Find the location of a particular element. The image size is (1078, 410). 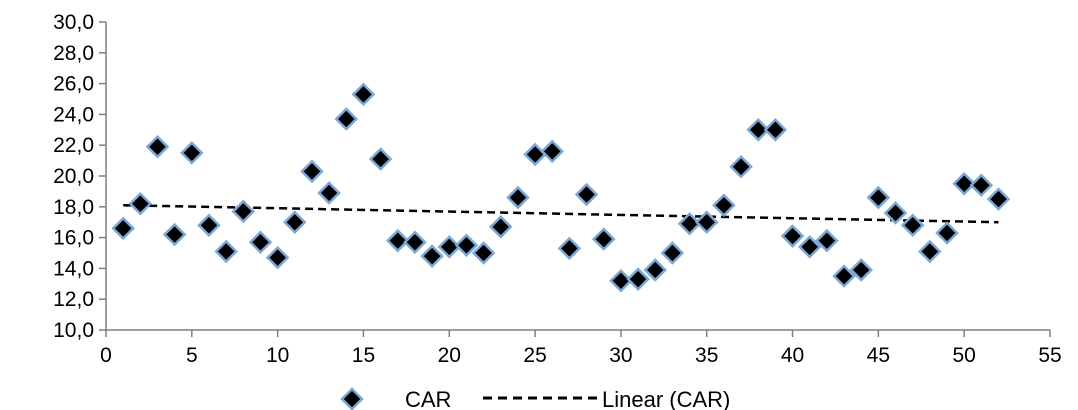

legend: CAR Linear (CAR) is located at coordinates (535, 398).